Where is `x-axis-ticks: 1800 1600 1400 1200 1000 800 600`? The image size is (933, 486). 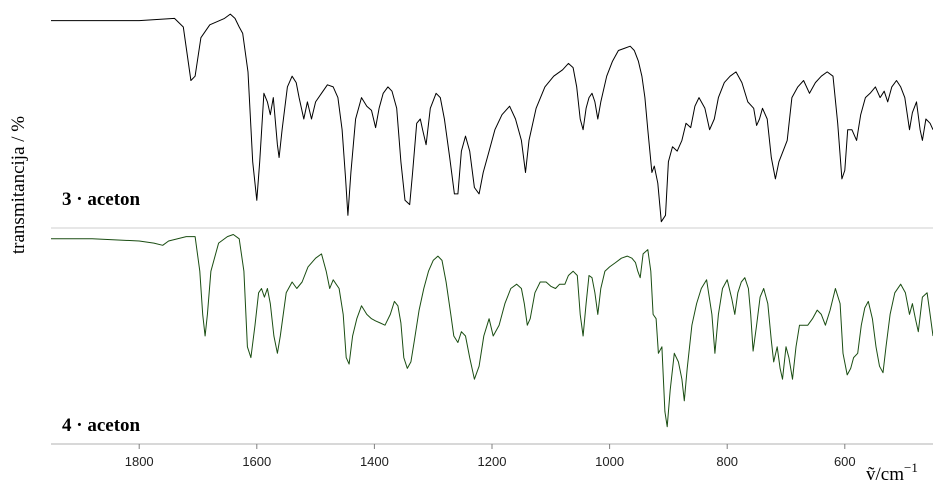
x-axis-ticks: 1800 1600 1400 1200 1000 800 600 is located at coordinates (490, 456).